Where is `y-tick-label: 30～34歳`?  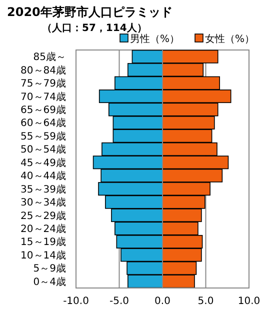
y-tick-label: 30～34歳 is located at coordinates (43, 202).